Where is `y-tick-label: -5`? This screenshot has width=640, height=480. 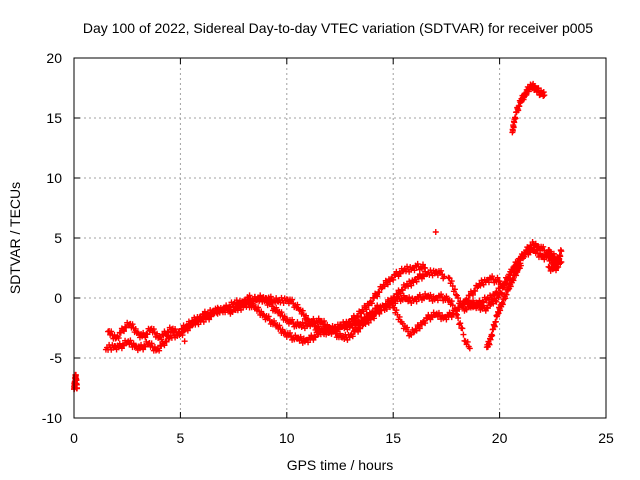 y-tick-label: -5 is located at coordinates (56, 358).